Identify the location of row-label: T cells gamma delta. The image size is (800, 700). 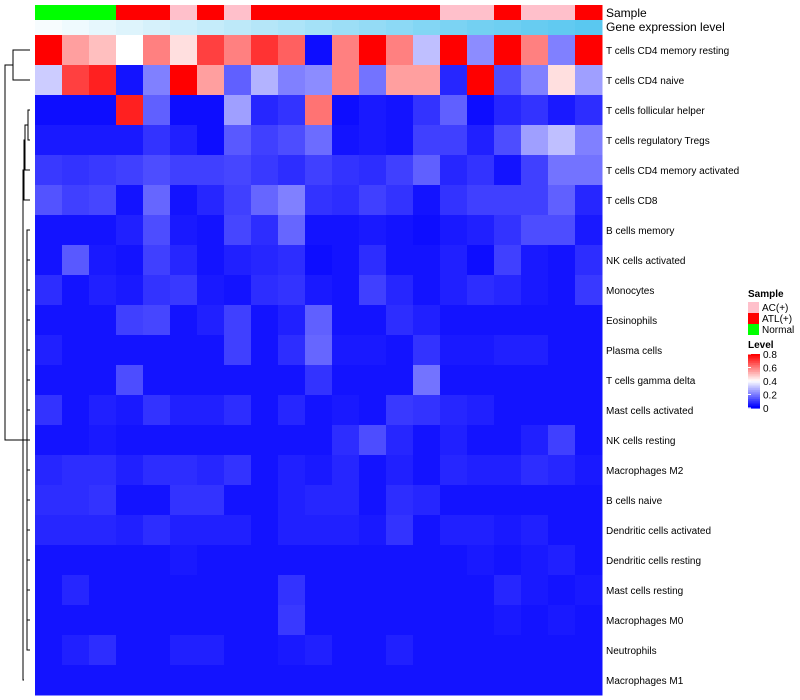
(651, 381).